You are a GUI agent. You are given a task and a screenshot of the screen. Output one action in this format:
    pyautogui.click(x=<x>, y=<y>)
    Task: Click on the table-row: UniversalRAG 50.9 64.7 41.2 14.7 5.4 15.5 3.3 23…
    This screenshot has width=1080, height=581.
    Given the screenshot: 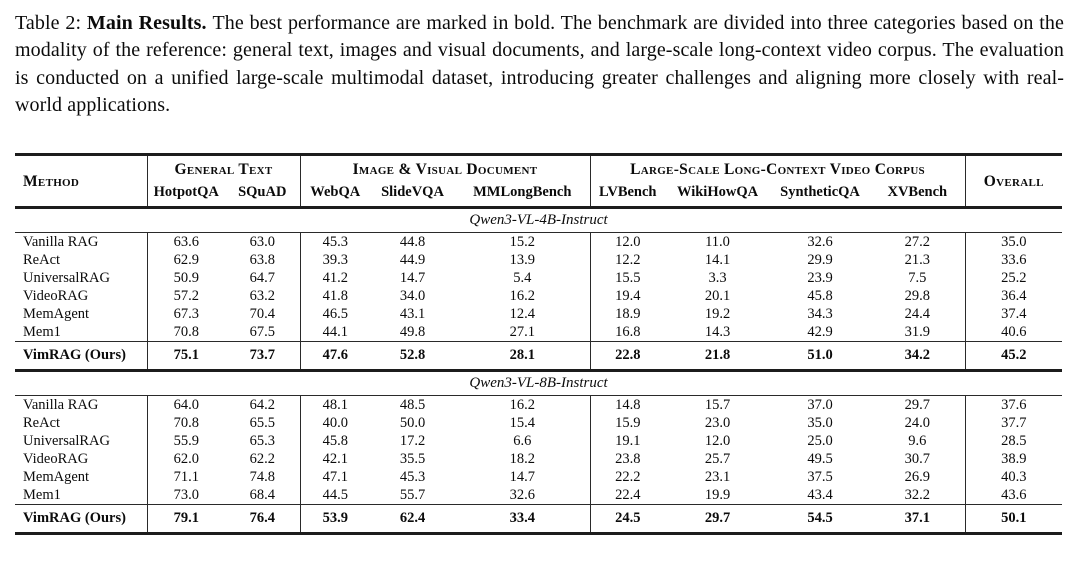 What is the action you would take?
    pyautogui.click(x=539, y=277)
    